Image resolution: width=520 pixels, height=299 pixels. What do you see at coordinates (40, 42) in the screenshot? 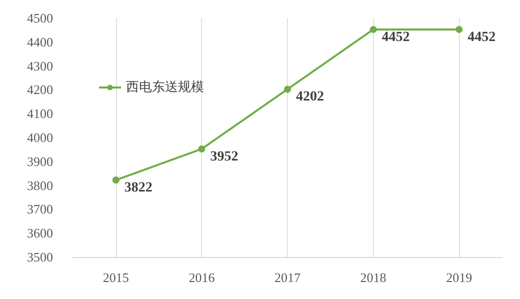
I see `y-tick-label: 4400` at bounding box center [40, 42].